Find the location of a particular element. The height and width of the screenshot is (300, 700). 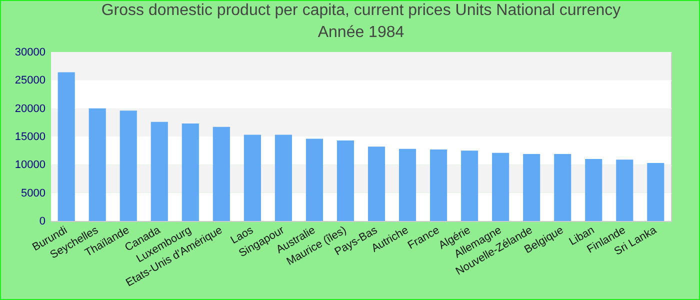

y-tick-label: 20000 is located at coordinates (30, 108).